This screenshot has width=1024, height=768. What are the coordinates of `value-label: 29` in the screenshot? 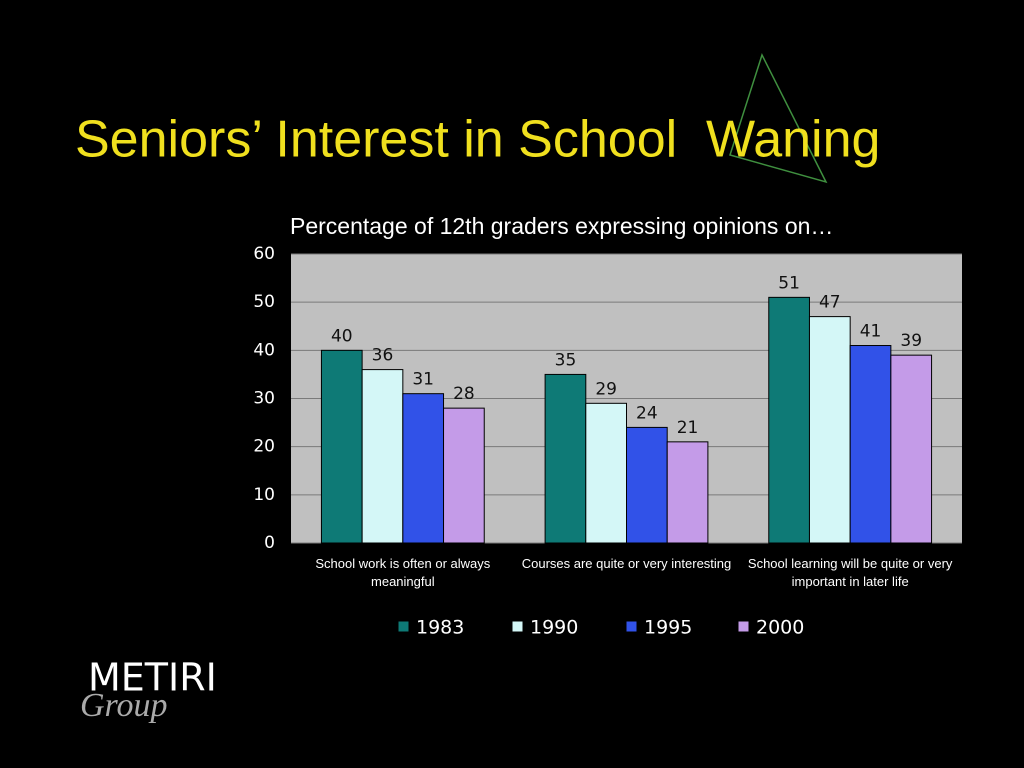 It's located at (606, 389).